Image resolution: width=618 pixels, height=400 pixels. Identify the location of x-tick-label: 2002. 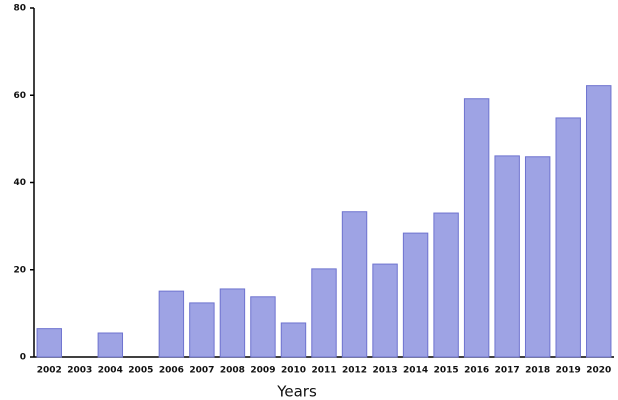
(49, 371).